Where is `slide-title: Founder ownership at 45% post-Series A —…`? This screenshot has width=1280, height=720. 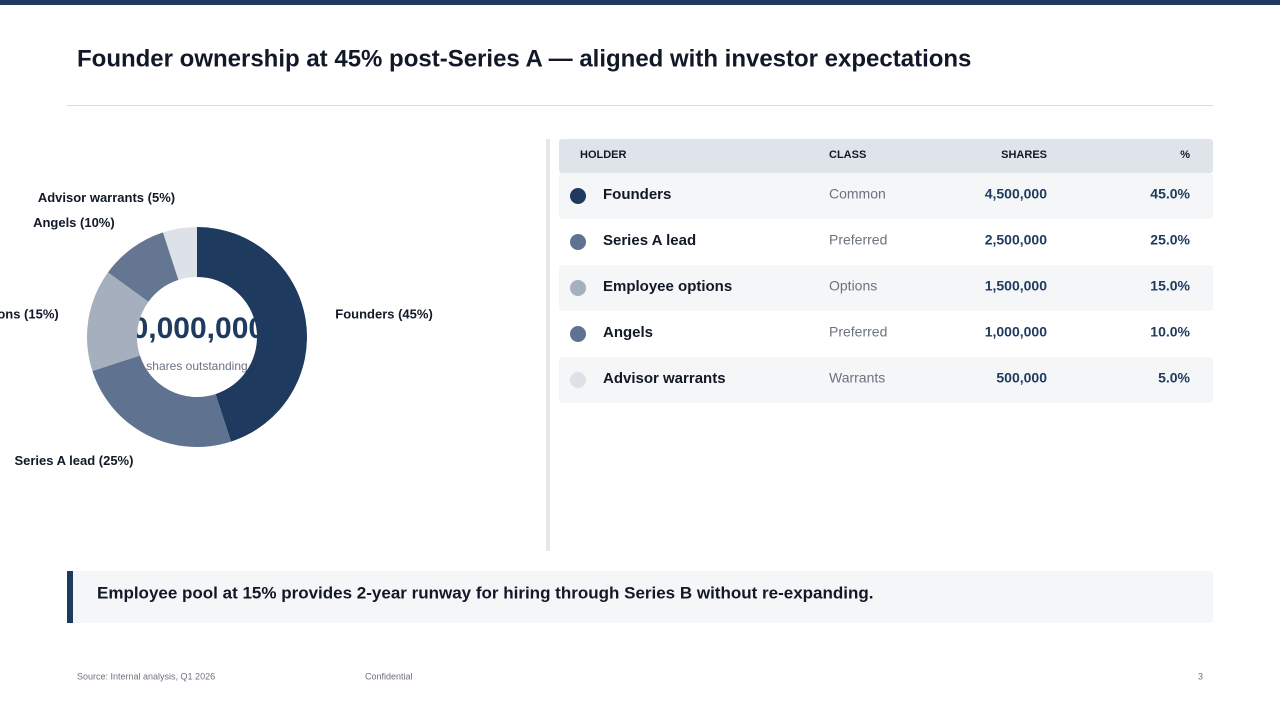 slide-title: Founder ownership at 45% post-Series A —… is located at coordinates (524, 58).